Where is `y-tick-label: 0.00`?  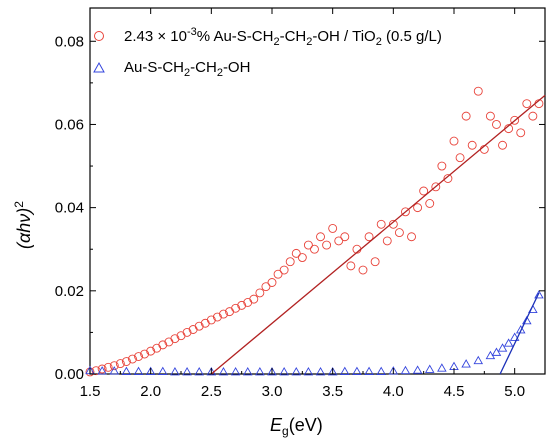 y-tick-label: 0.00 is located at coordinates (69, 374).